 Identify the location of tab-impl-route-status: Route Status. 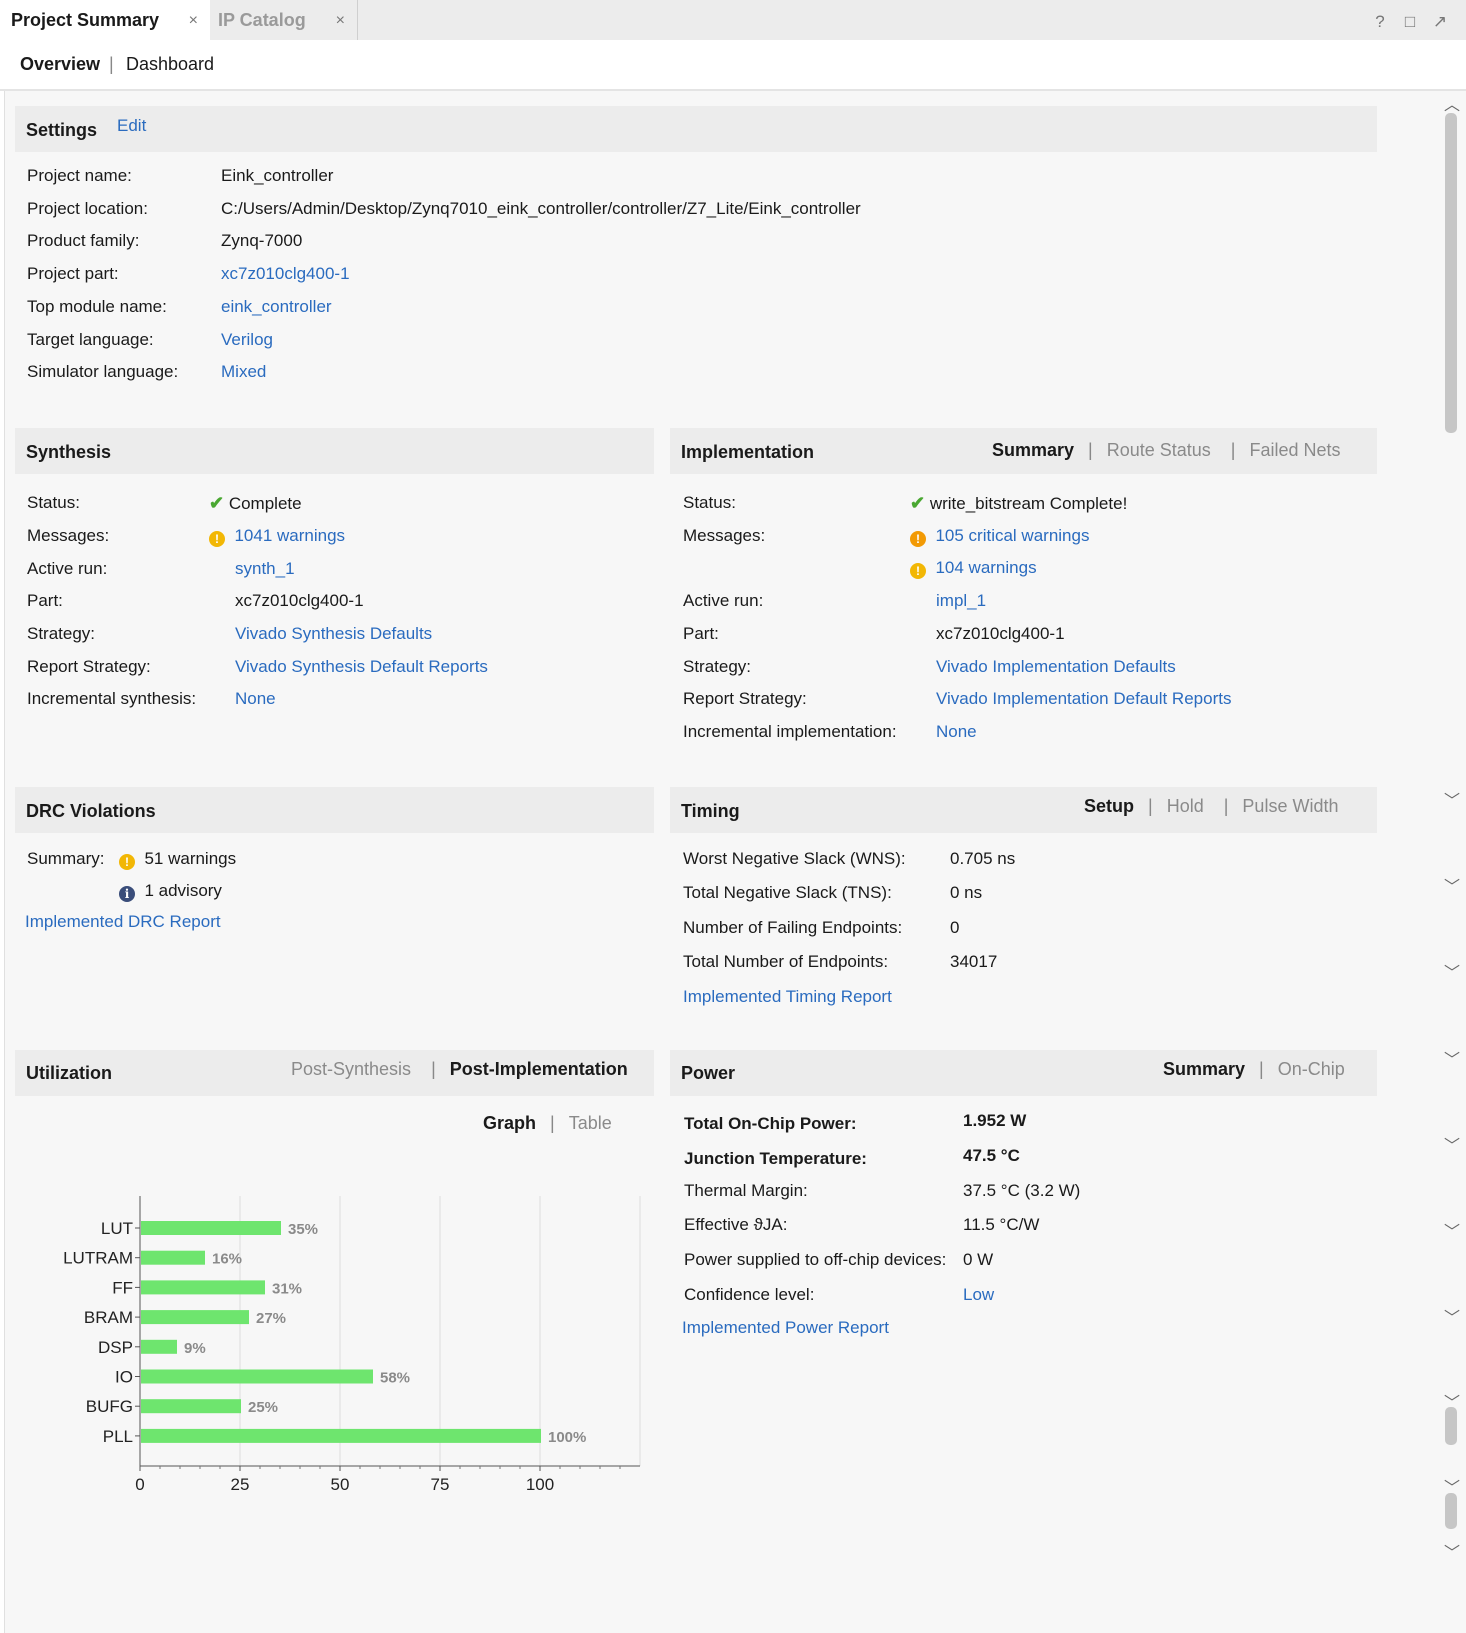
(1158, 450).